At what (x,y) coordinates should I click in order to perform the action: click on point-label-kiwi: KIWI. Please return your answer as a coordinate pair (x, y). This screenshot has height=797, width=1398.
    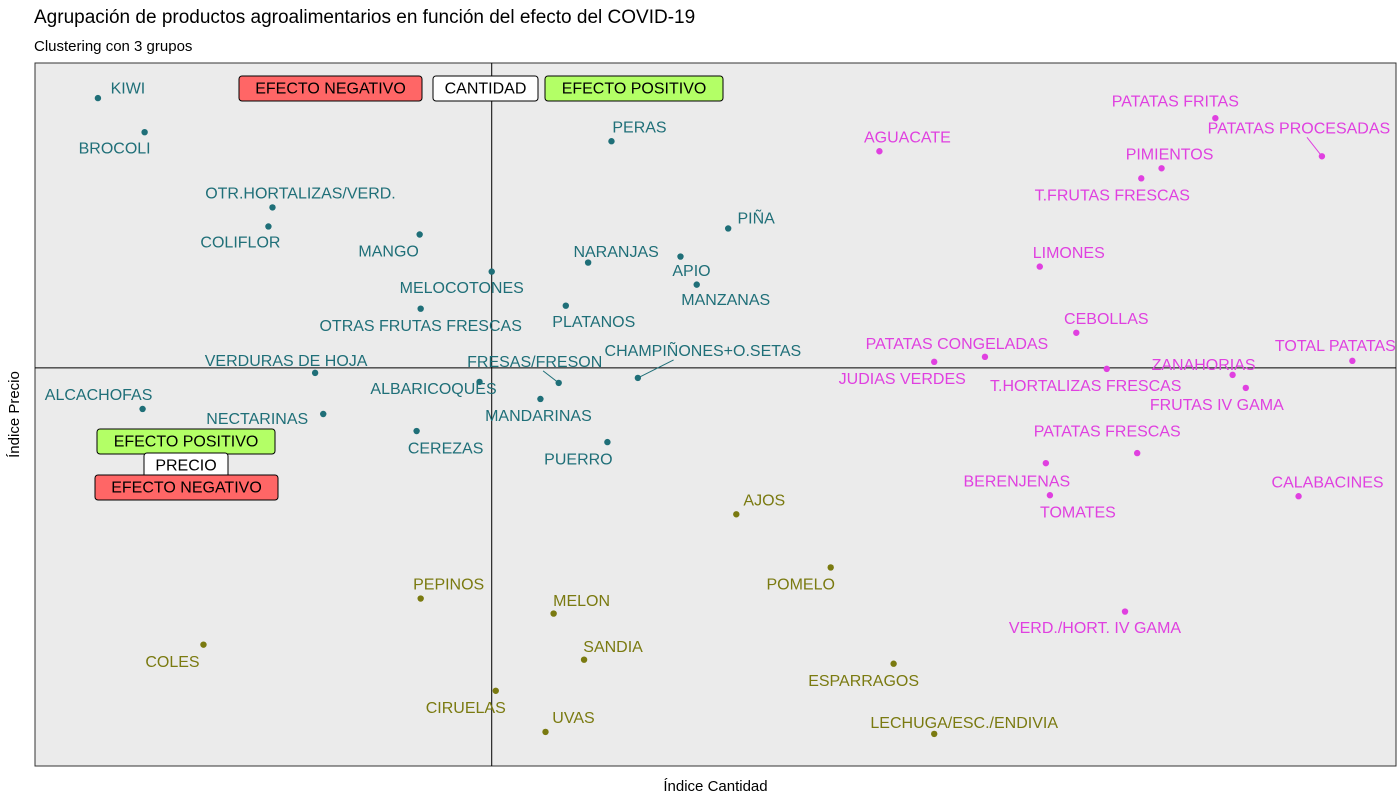
    Looking at the image, I should click on (128, 88).